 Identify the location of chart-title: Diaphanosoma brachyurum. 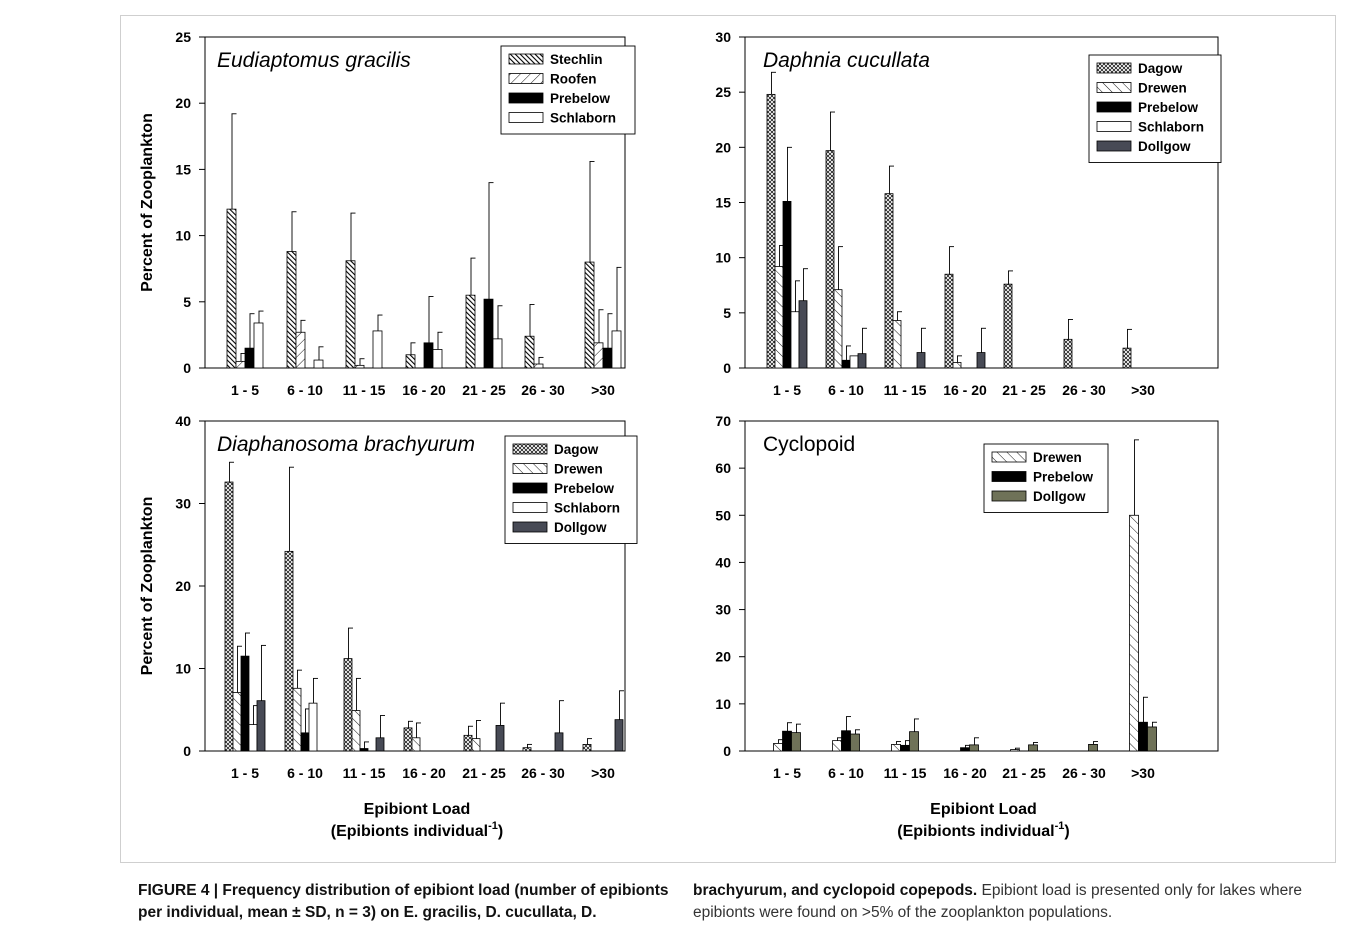
(346, 444).